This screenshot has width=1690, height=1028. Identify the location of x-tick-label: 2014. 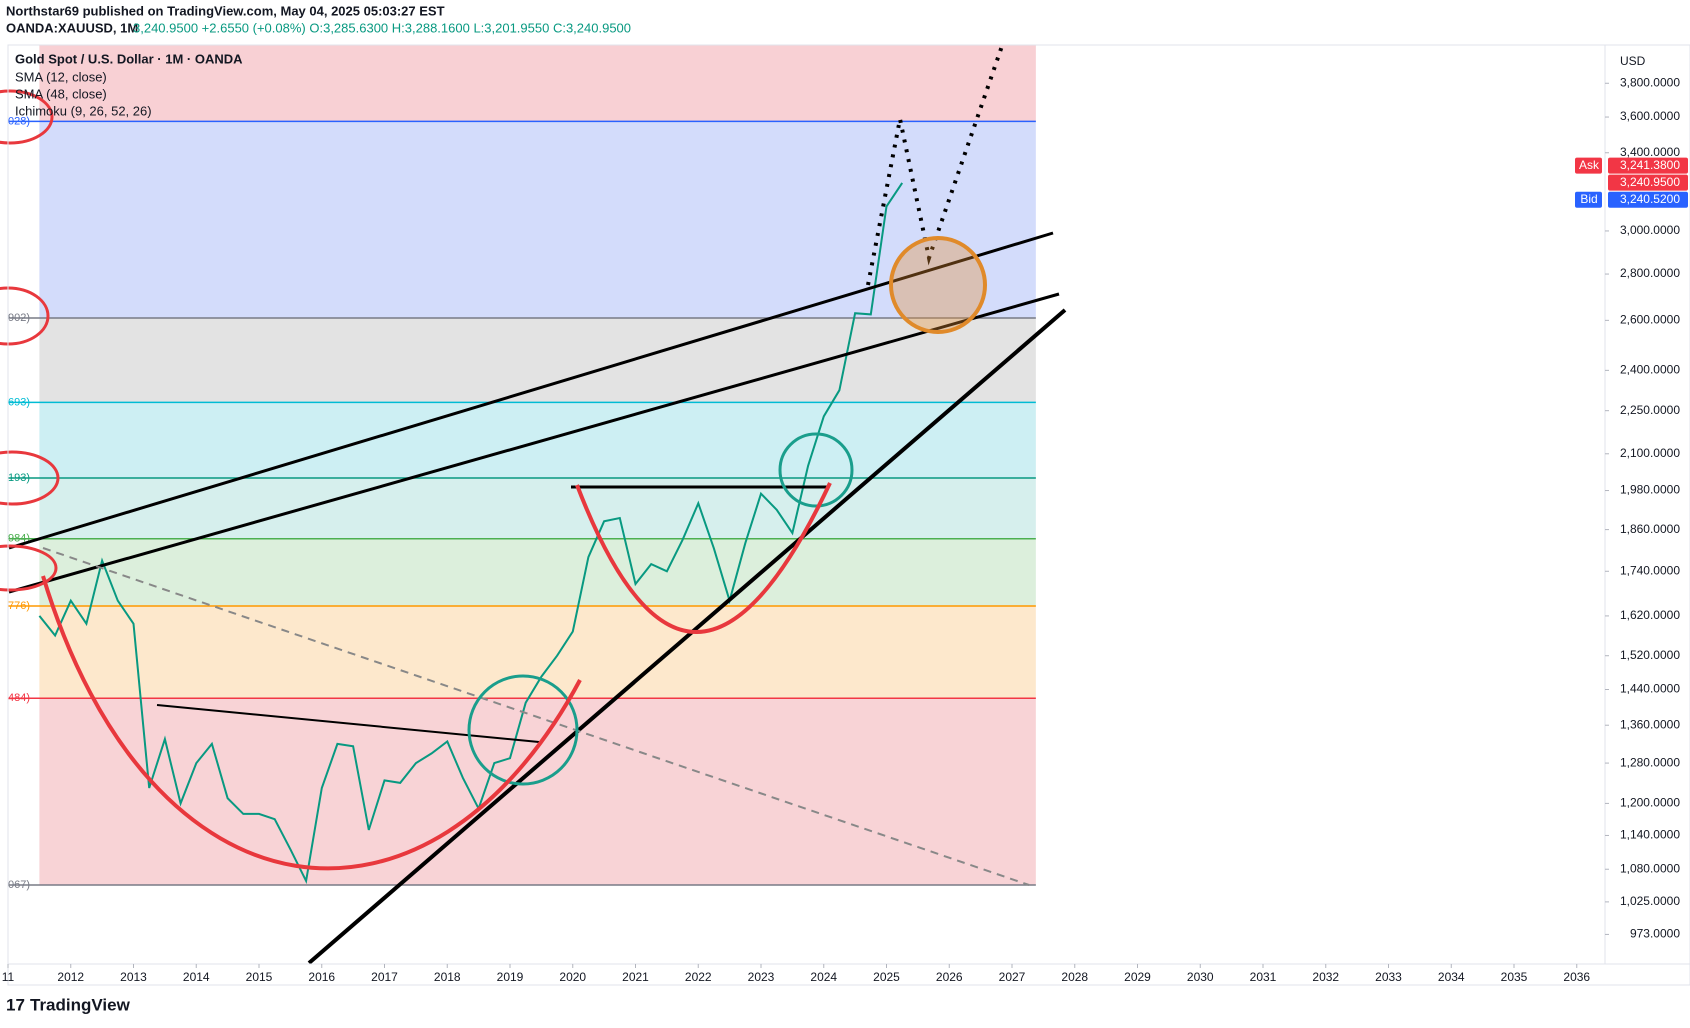
(196, 977).